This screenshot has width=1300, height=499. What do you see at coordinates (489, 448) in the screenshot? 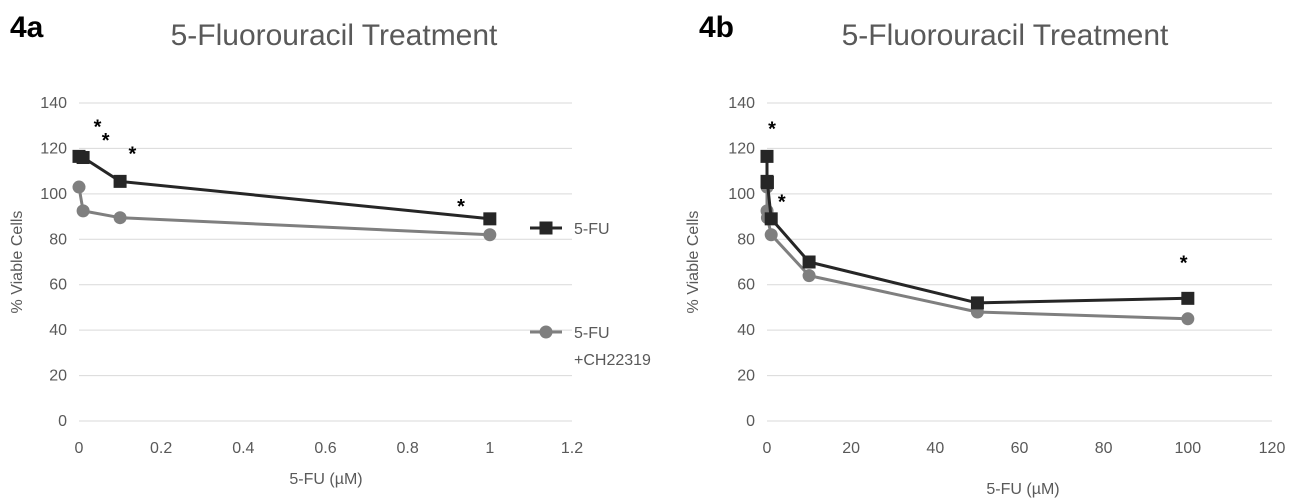
I see `x-tick-label: 1` at bounding box center [489, 448].